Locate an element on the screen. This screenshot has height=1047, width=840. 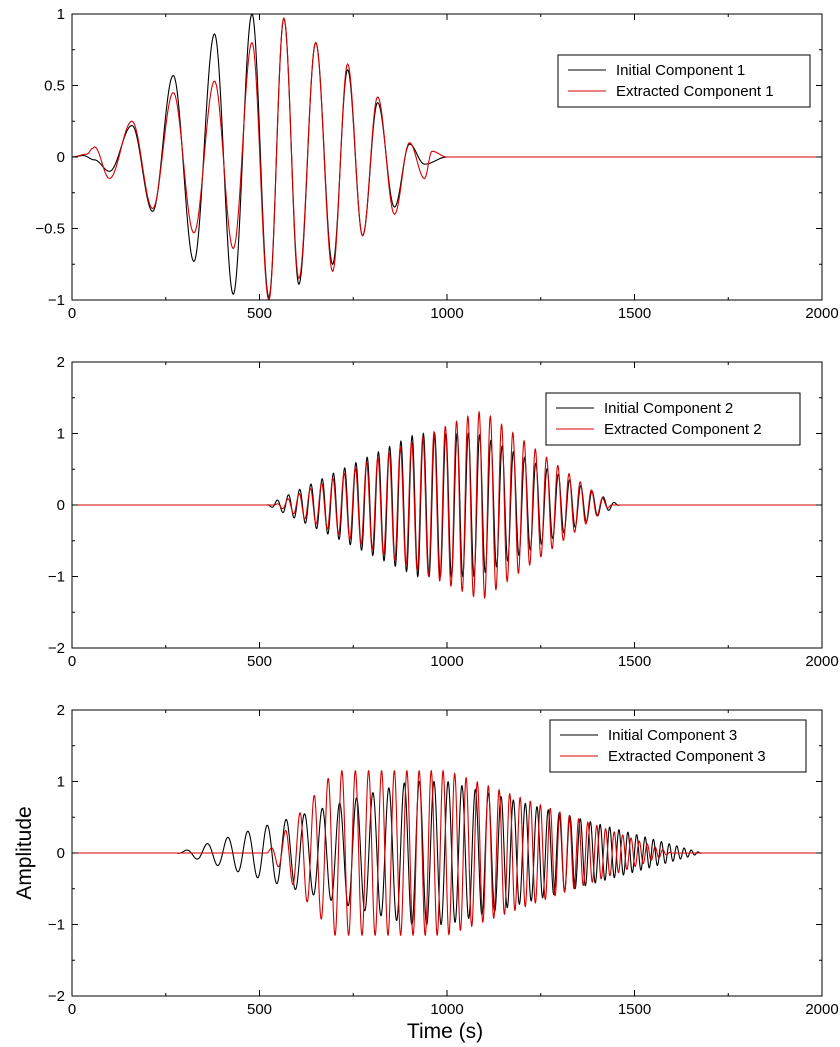
y-tick-label: −0.5 is located at coordinates (50, 229).